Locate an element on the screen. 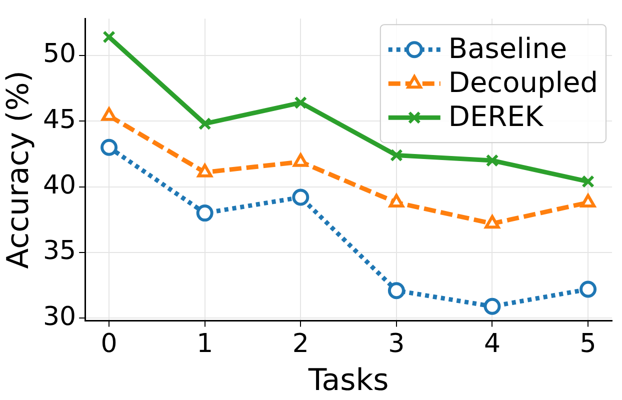 Image resolution: width=622 pixels, height=400 pixels. x-axis-title: Tasks is located at coordinates (348, 380).